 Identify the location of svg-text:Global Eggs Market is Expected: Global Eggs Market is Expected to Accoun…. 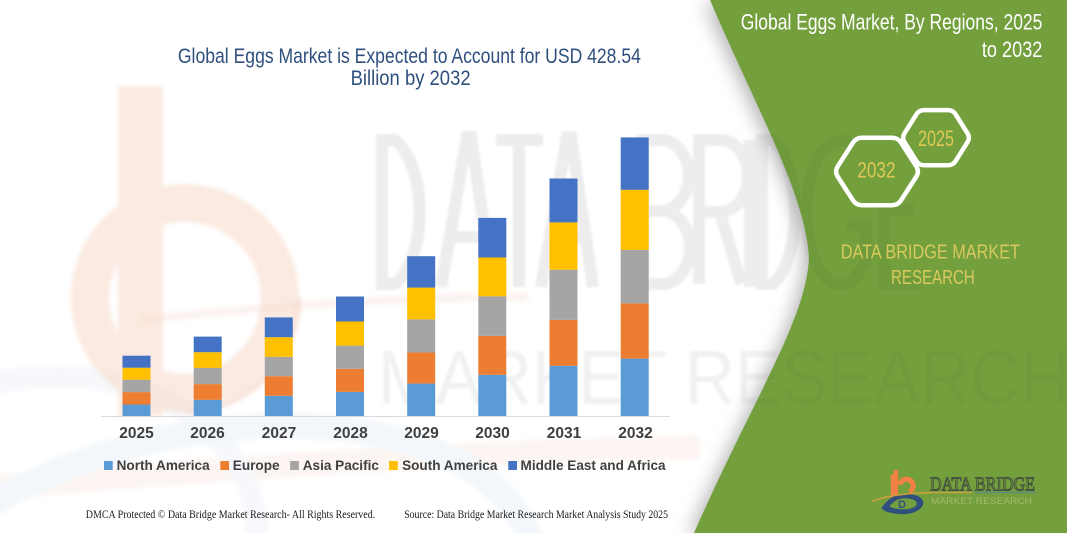
(409, 56).